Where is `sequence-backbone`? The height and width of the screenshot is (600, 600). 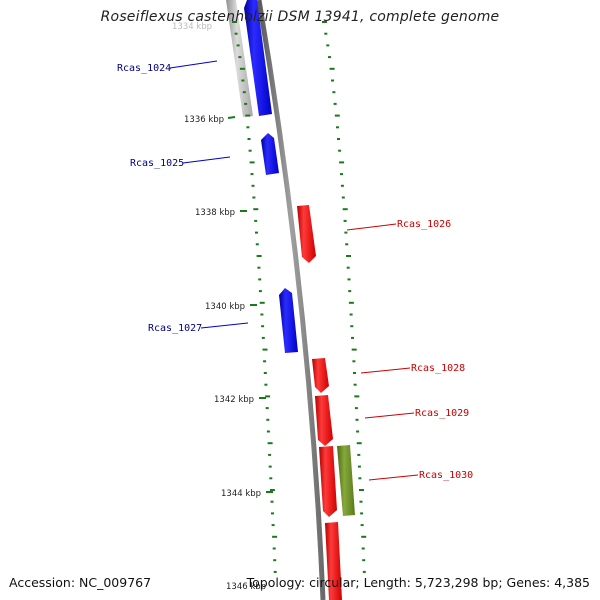 sequence-backbone is located at coordinates (291, 300).